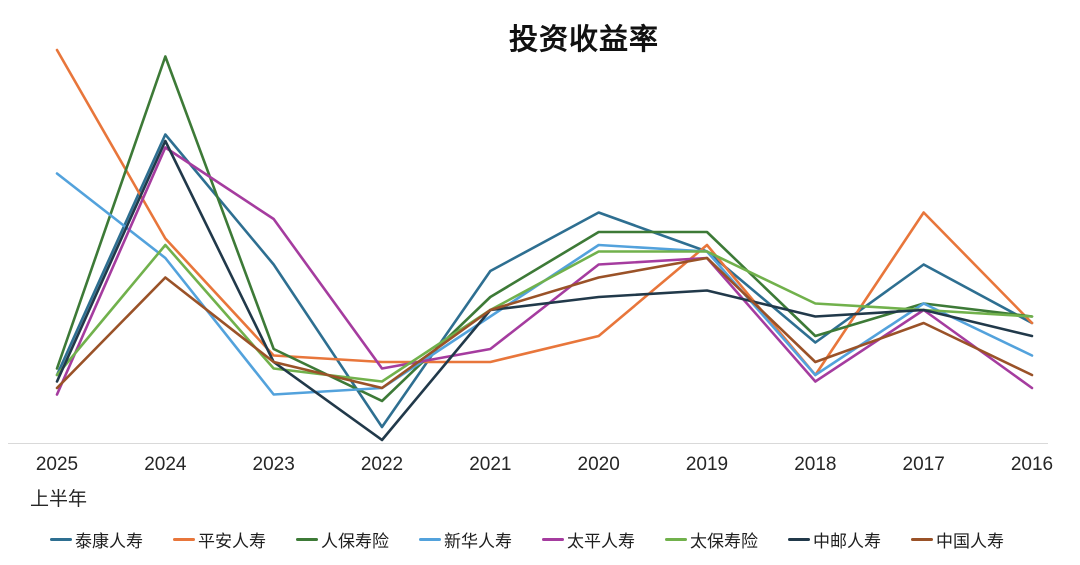  I want to click on legend-label: 新华人寿, so click(478, 541).